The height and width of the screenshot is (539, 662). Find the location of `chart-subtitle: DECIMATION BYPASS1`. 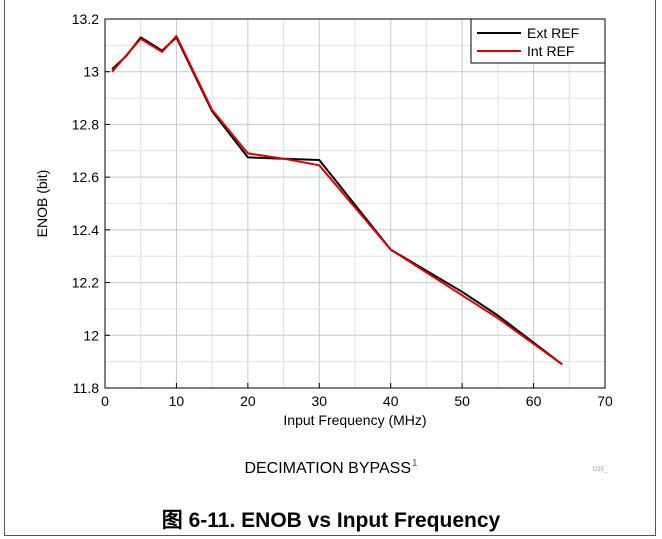

chart-subtitle: DECIMATION BYPASS1 is located at coordinates (331, 468).